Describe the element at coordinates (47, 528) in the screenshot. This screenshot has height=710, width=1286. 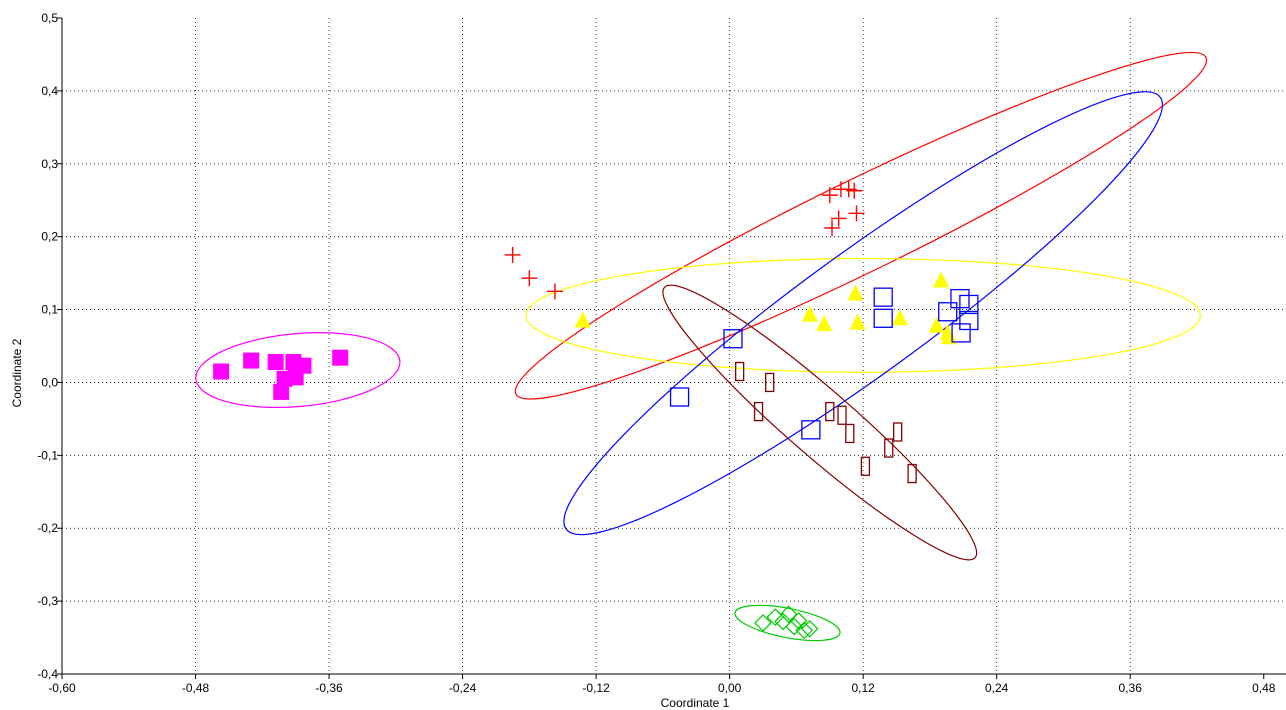
I see `y-tick-label: -0,2` at that location.